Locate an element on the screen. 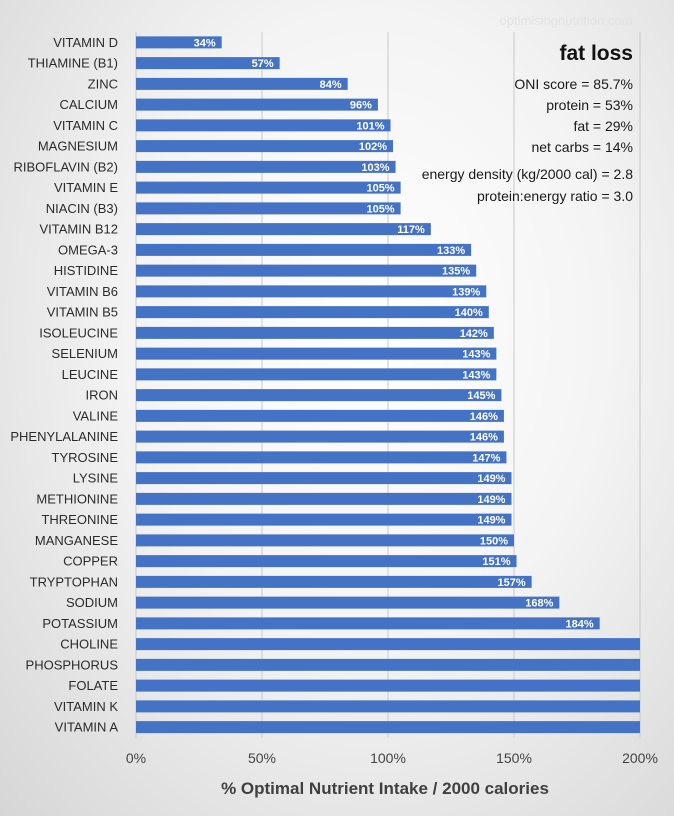  category-label: VITAMIN B6 is located at coordinates (82, 291).